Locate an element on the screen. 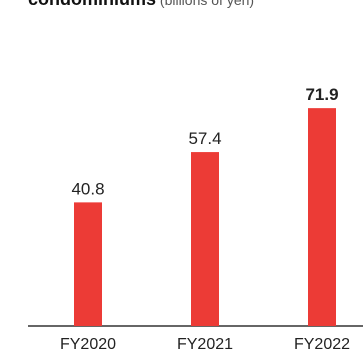 This screenshot has height=353, width=363. bar-fy2020 is located at coordinates (88, 264).